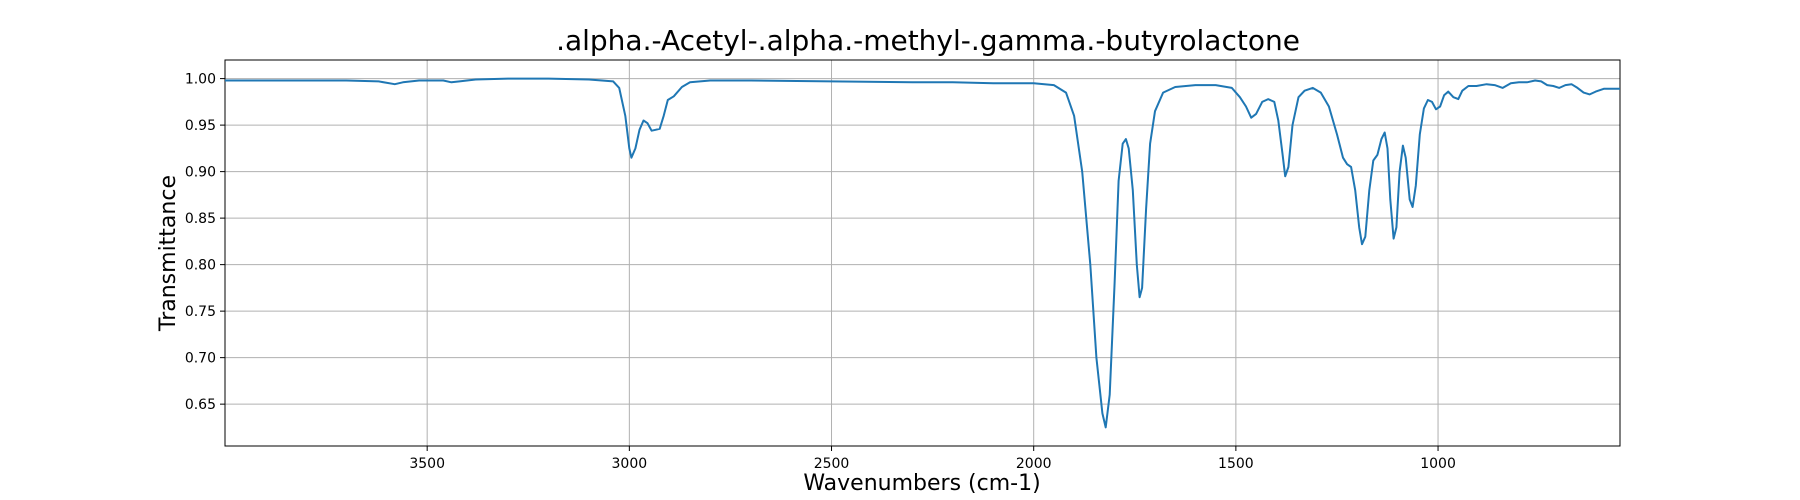  Describe the element at coordinates (1034, 464) in the screenshot. I see `x-tick-label: 2000` at that location.